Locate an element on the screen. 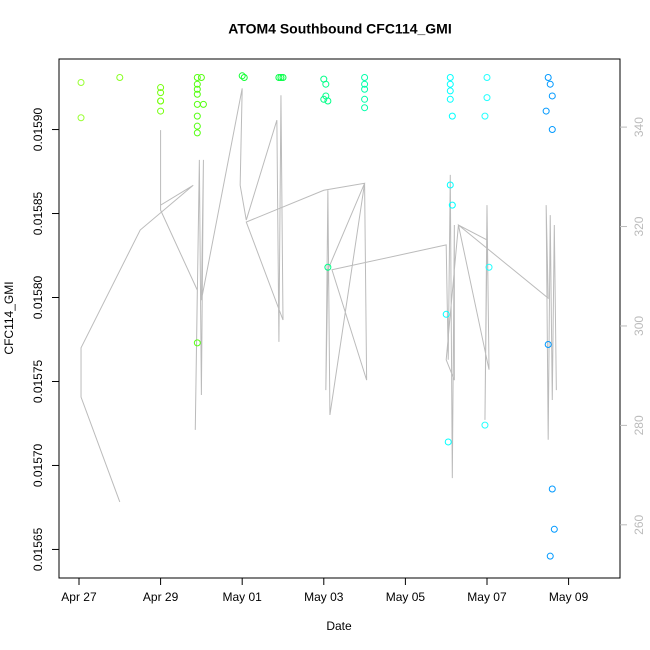 This screenshot has height=650, width=650. y-axis-label: CFC114_GMI is located at coordinates (9, 317).